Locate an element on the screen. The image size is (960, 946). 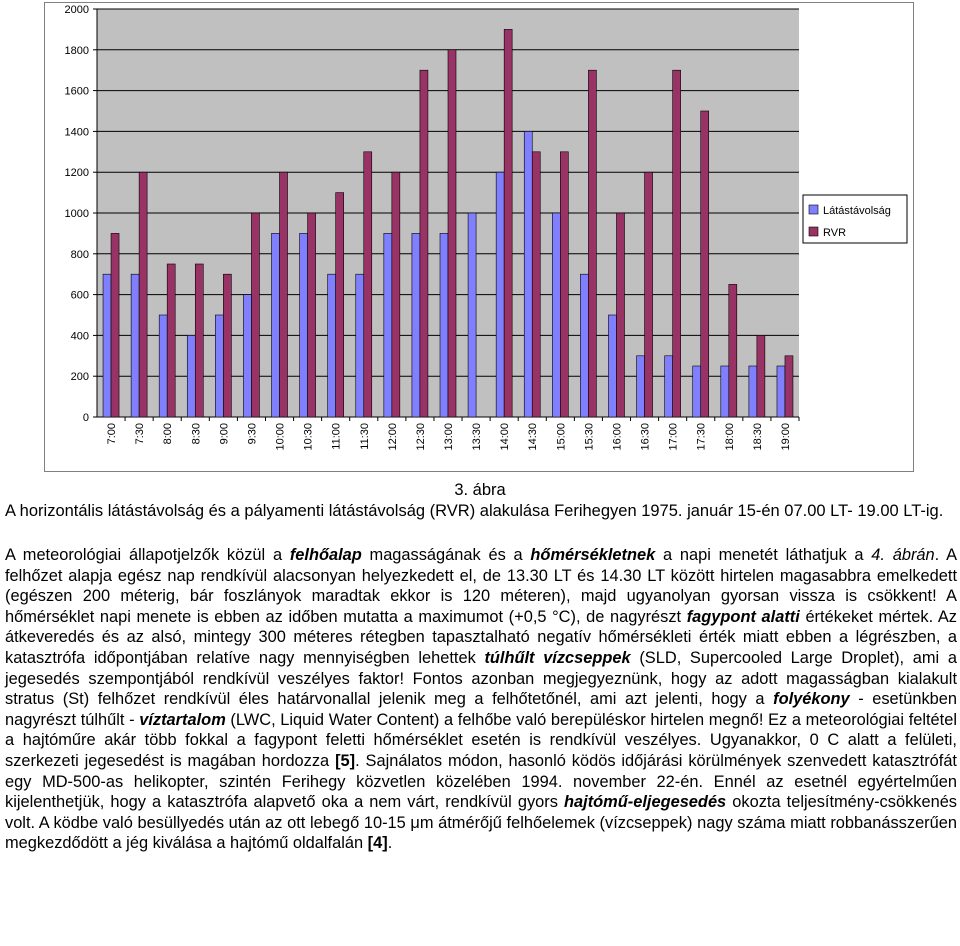
term-temperature: hőmérsékletnek is located at coordinates (593, 555).